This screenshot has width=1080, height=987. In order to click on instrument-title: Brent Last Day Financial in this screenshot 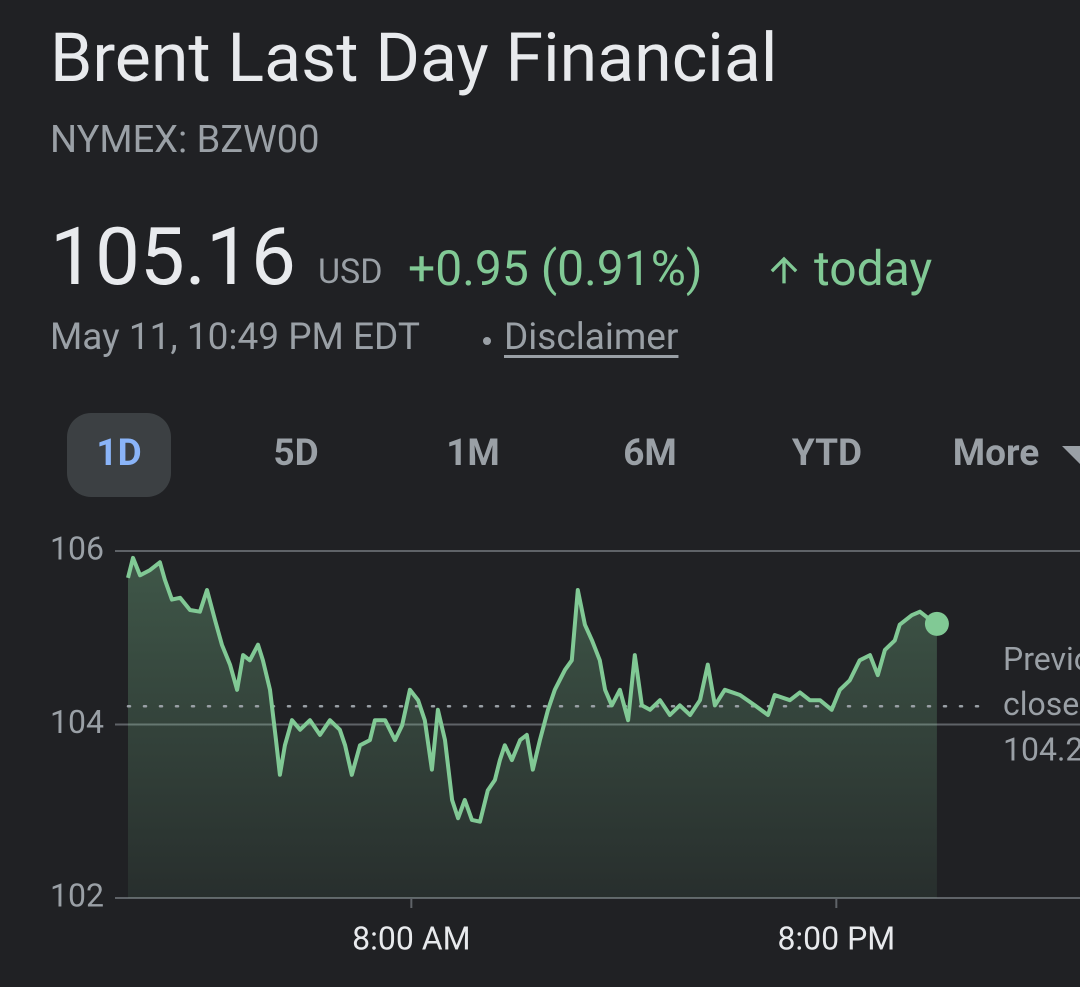, I will do `click(414, 58)`.